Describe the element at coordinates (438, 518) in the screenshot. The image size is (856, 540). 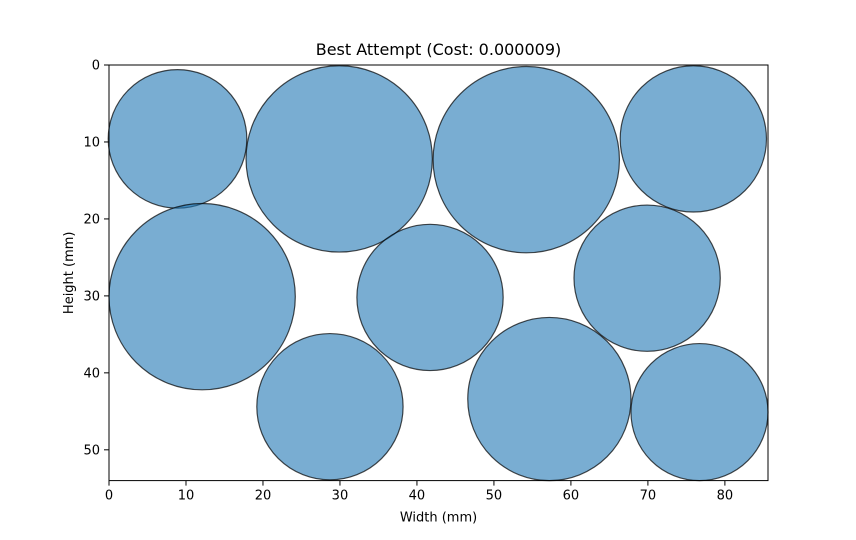
I see `x-axis-label: Width (mm)` at that location.